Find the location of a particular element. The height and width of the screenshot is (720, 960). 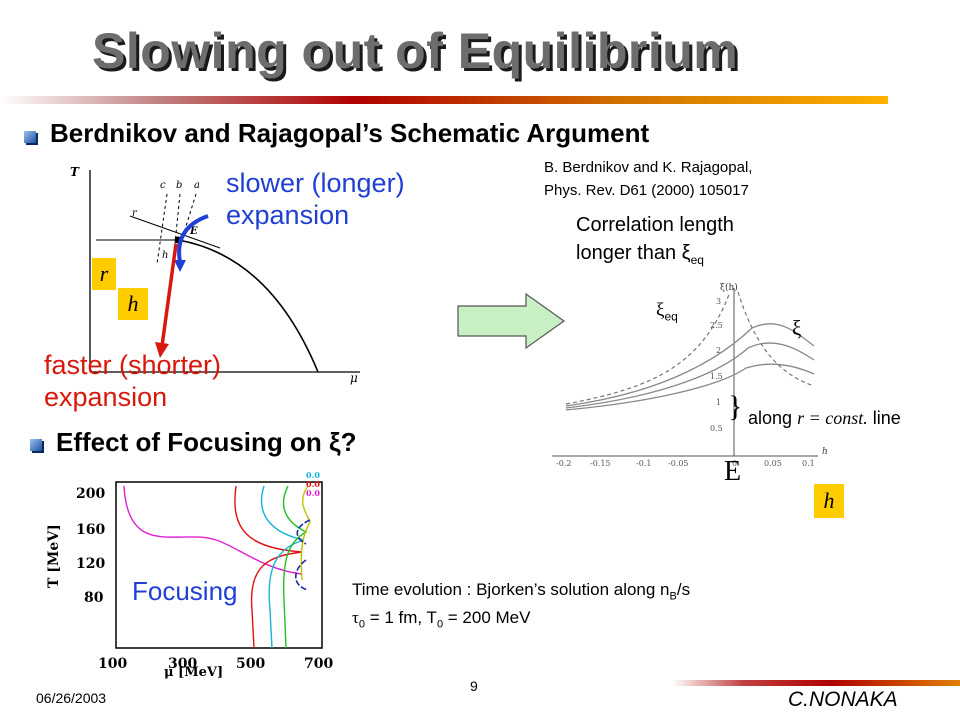

svg-text: 200 is located at coordinates (90, 494).